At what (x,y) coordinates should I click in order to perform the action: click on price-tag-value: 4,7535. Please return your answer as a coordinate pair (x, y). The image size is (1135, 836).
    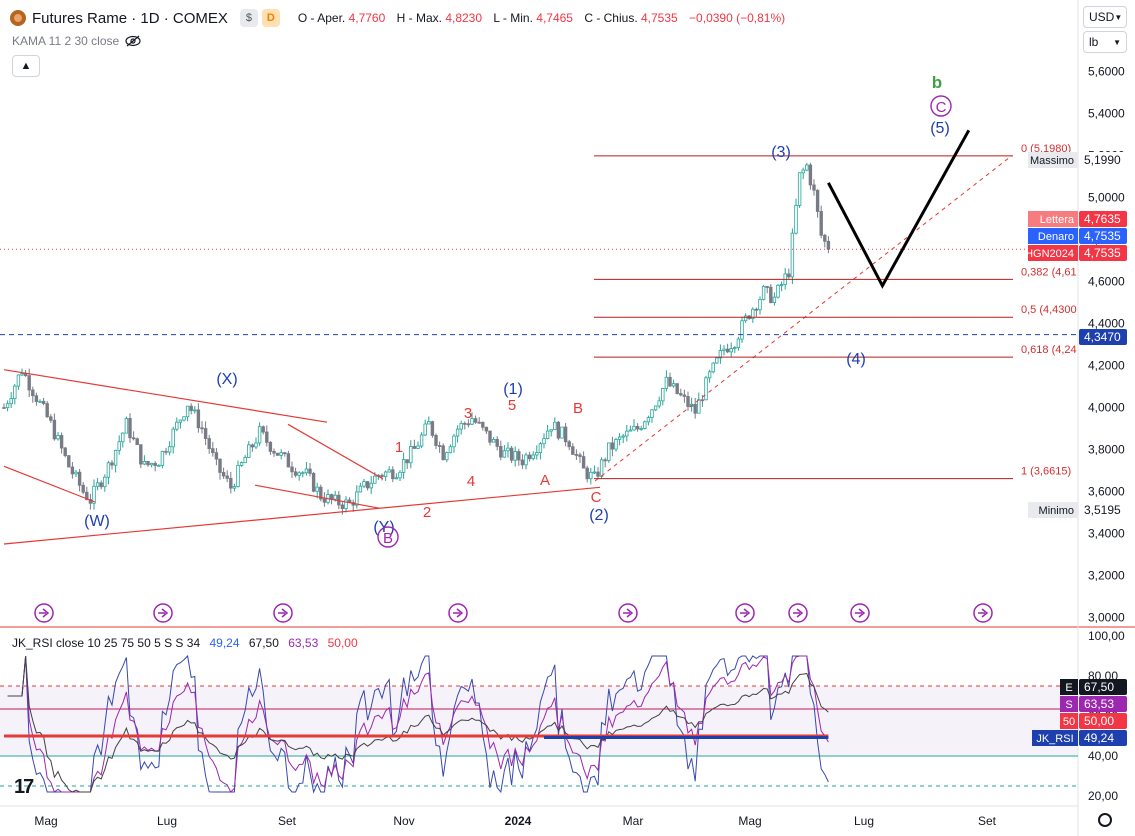
    Looking at the image, I should click on (1102, 253).